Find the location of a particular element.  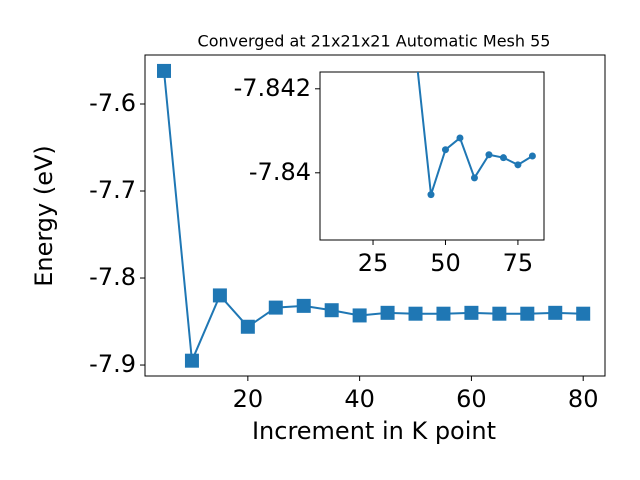

y-tick-label: -7.8 is located at coordinates (112, 277).